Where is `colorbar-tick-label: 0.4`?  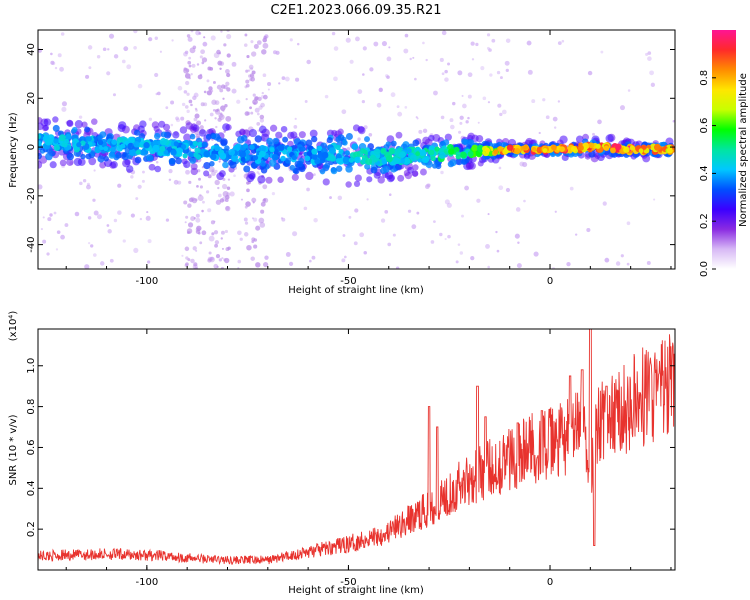 colorbar-tick-label: 0.4 is located at coordinates (704, 173).